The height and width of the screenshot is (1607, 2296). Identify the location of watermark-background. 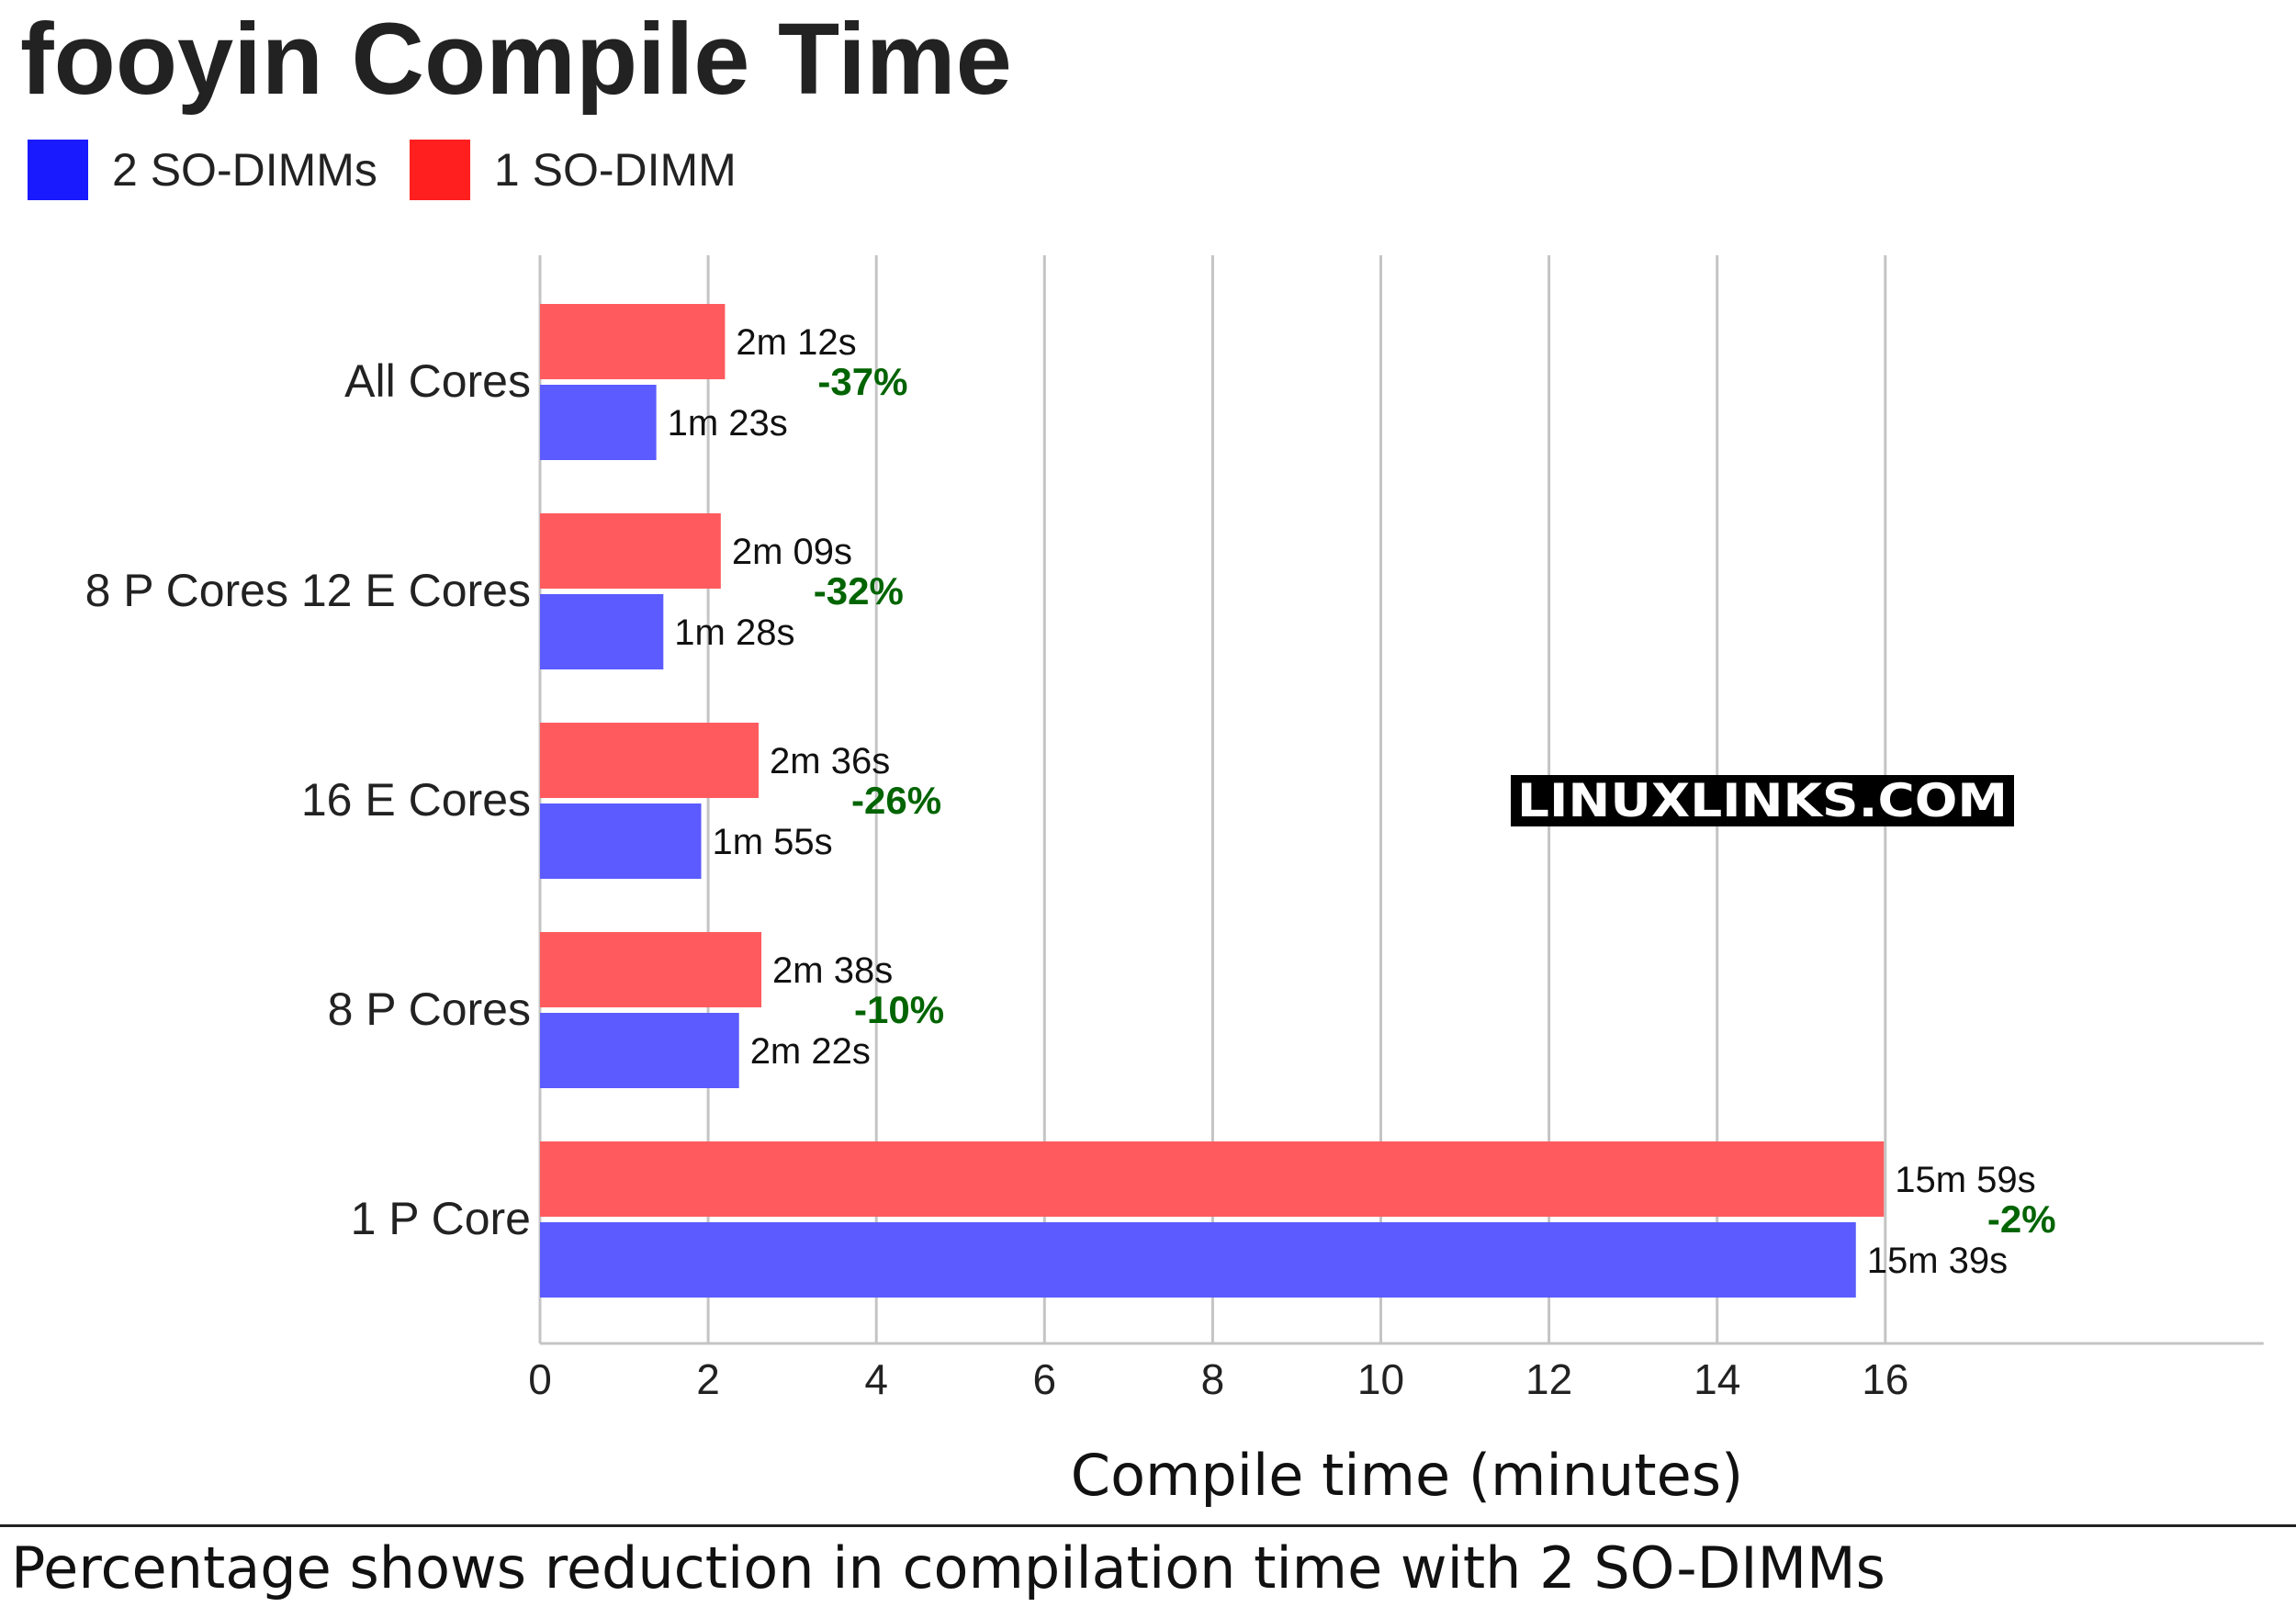
(1763, 800).